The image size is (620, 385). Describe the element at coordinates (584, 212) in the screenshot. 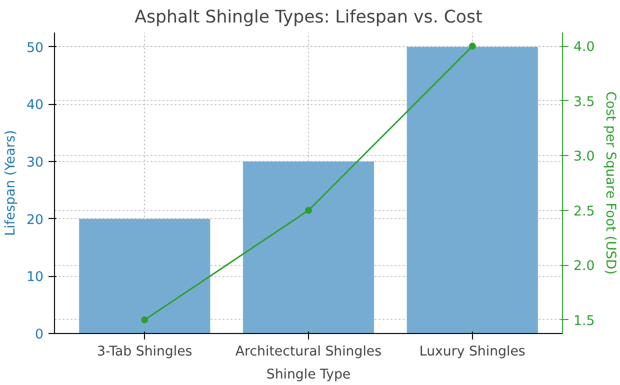

I see `y2-tick-label: 2.5` at that location.